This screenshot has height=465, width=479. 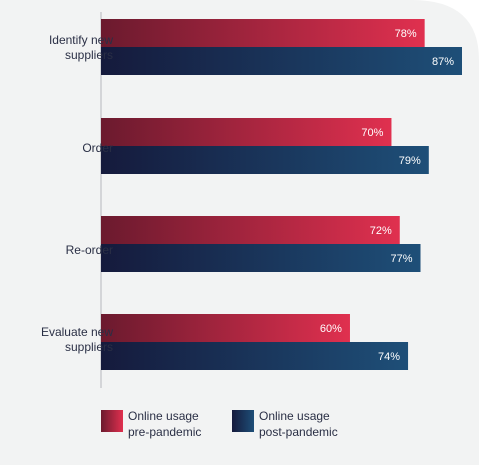 I want to click on legend-post-pandemic: Online usage post-pandemic, so click(x=285, y=424).